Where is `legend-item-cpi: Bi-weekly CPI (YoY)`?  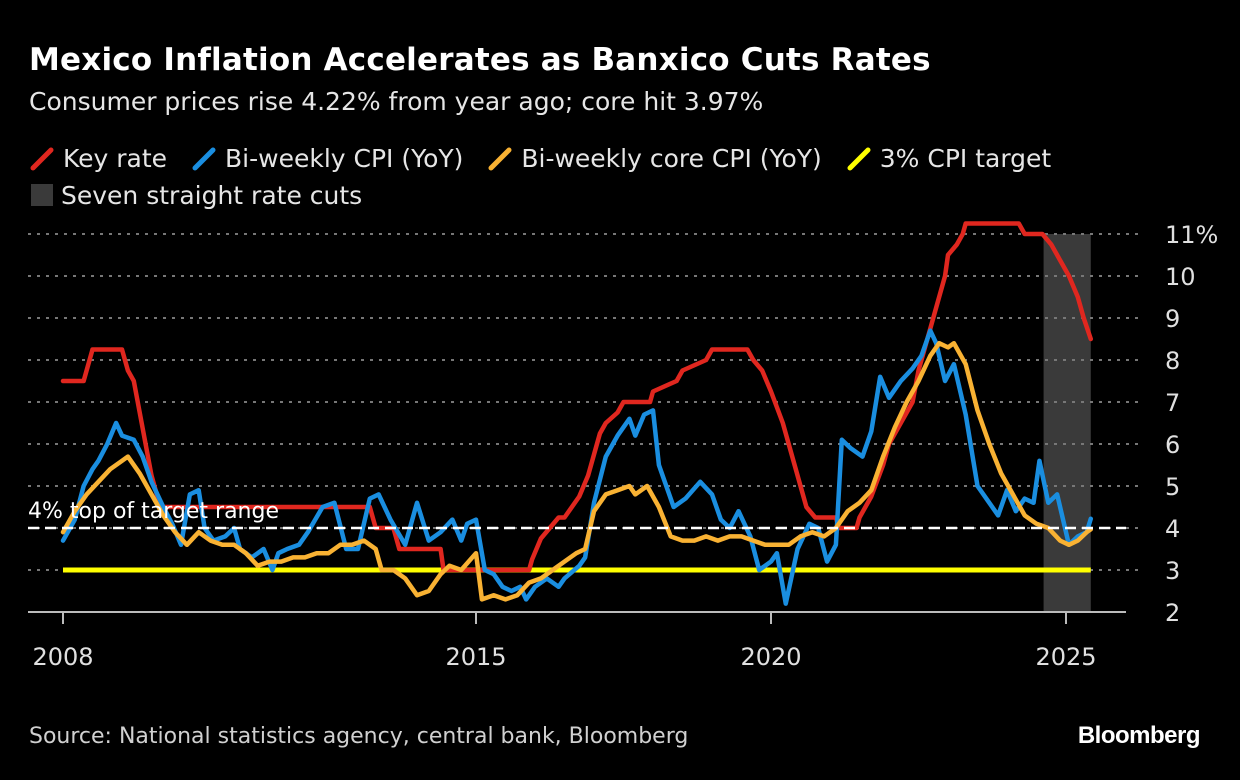
legend-item-cpi: Bi-weekly CPI (YoY) is located at coordinates (327, 158).